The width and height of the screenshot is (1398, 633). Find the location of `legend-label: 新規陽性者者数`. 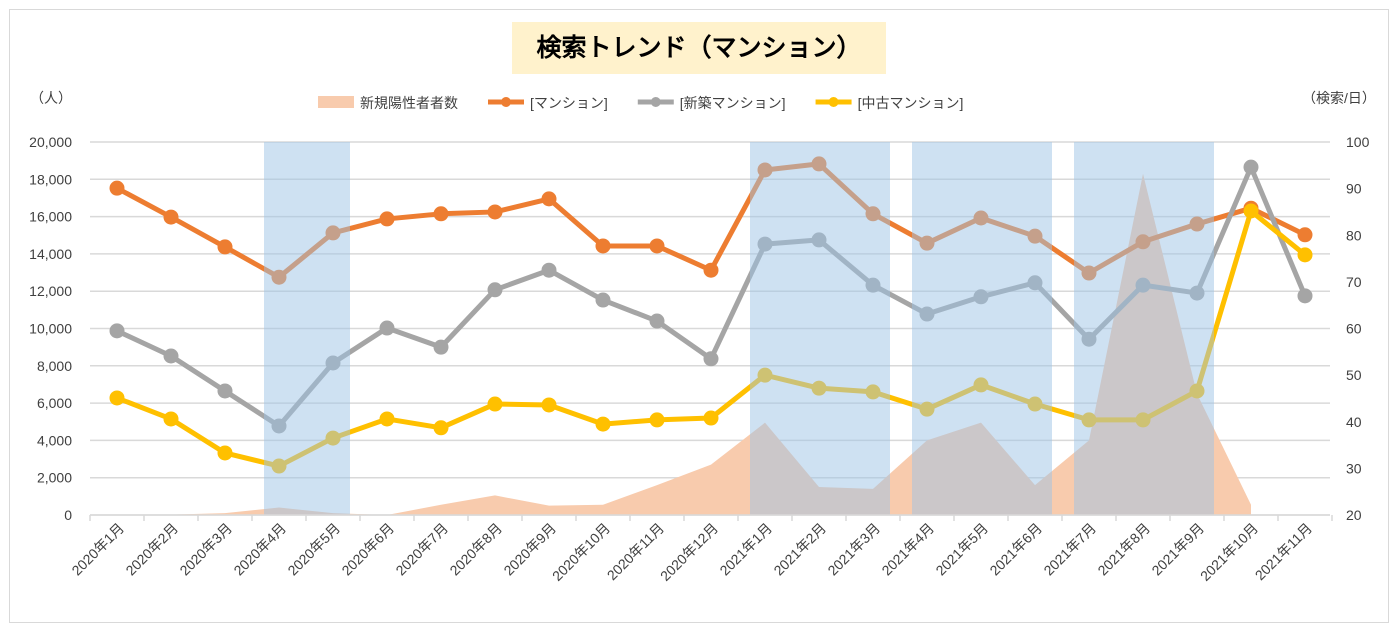

legend-label: 新規陽性者者数 is located at coordinates (409, 103).